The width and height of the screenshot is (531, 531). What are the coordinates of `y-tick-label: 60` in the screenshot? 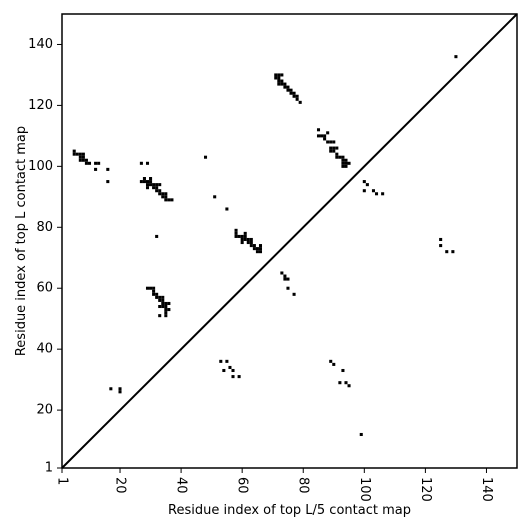 It's located at (44, 288).